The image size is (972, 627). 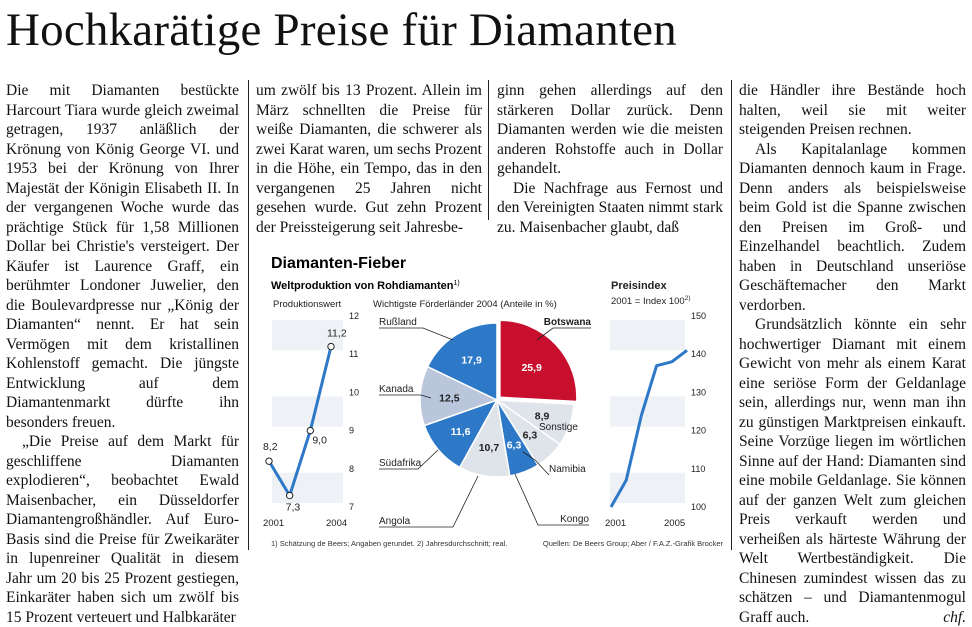 What do you see at coordinates (395, 521) in the screenshot?
I see `country-label: Angola` at bounding box center [395, 521].